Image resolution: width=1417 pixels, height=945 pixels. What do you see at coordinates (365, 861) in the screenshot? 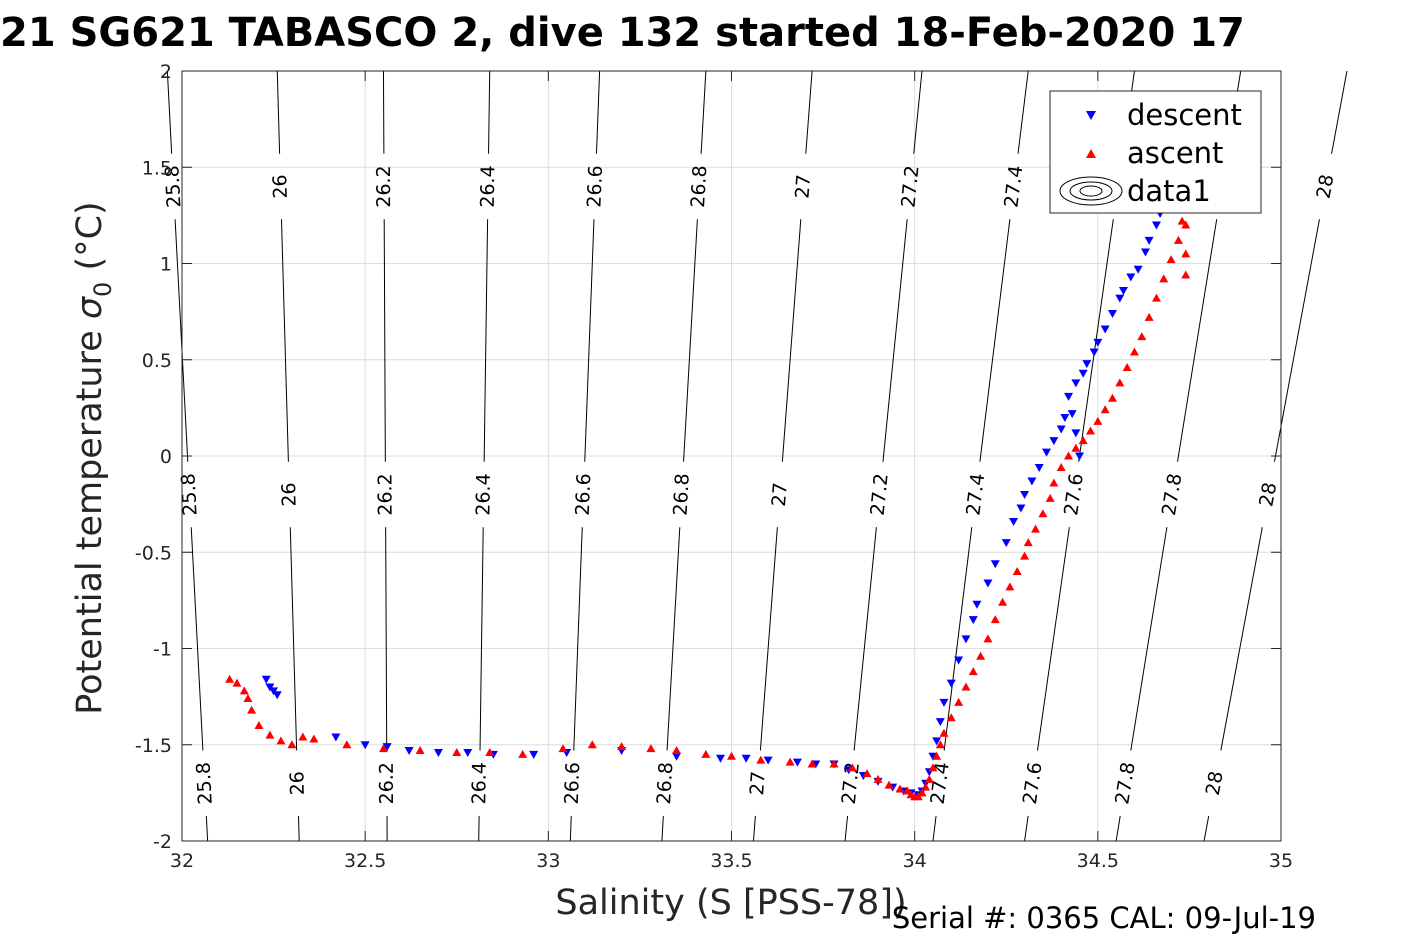
I see `x-tick-label: 32.5` at bounding box center [365, 861].